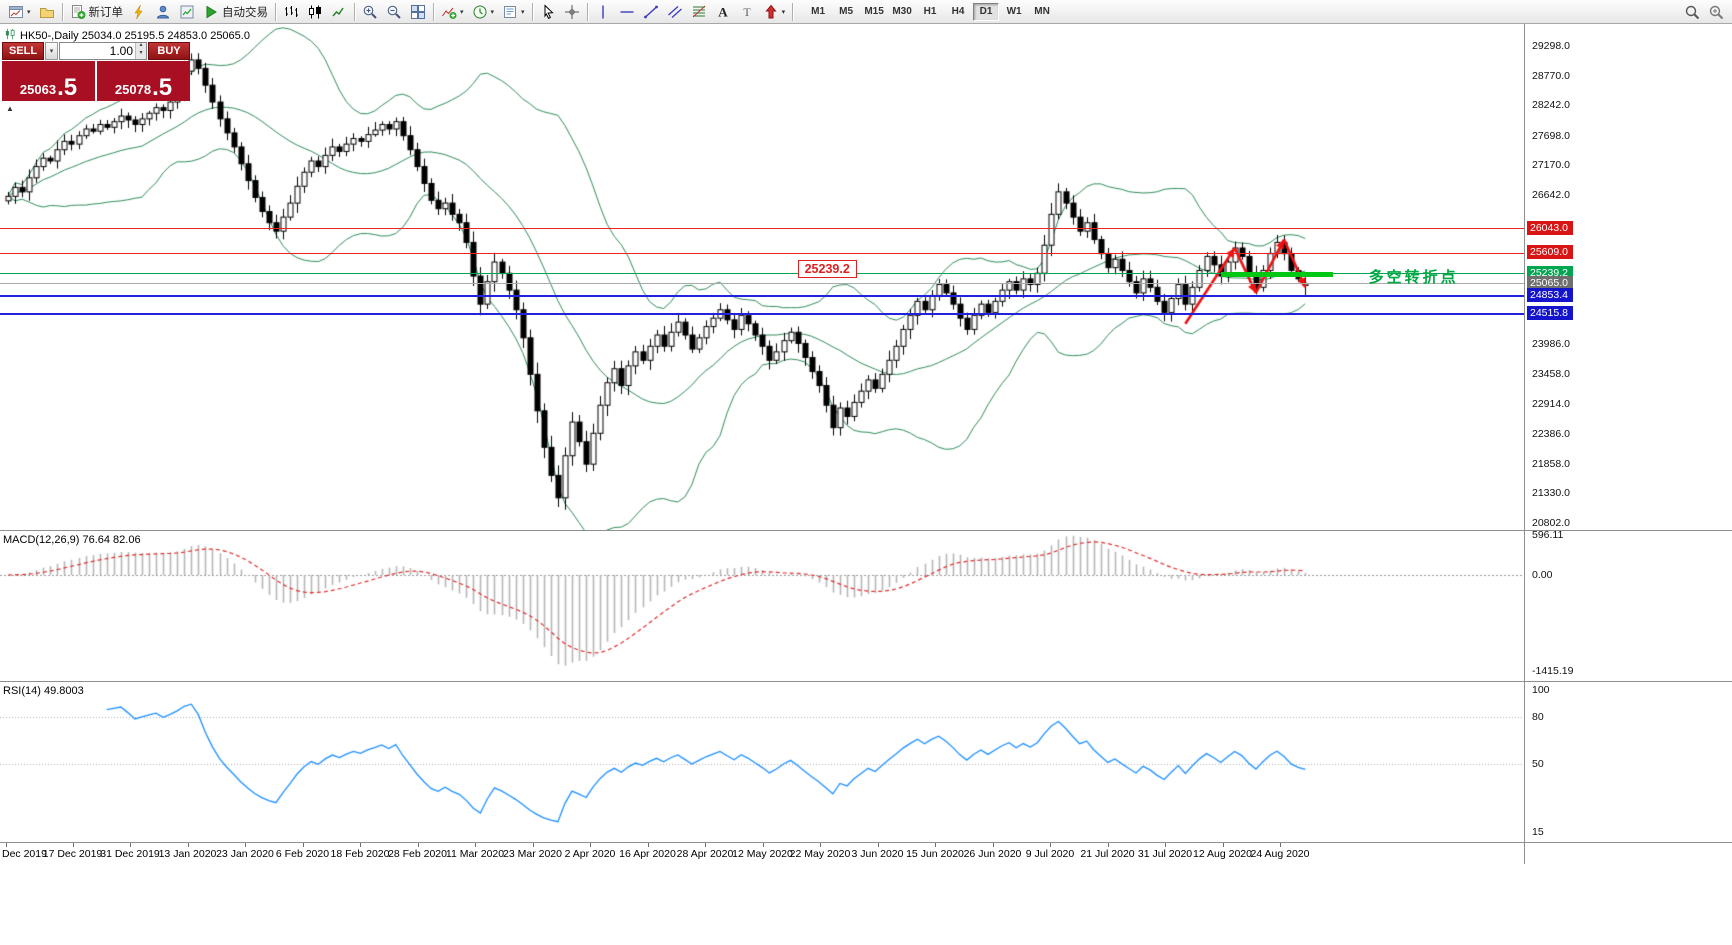 The width and height of the screenshot is (1732, 945). I want to click on toolbar-market-button, so click(187, 12).